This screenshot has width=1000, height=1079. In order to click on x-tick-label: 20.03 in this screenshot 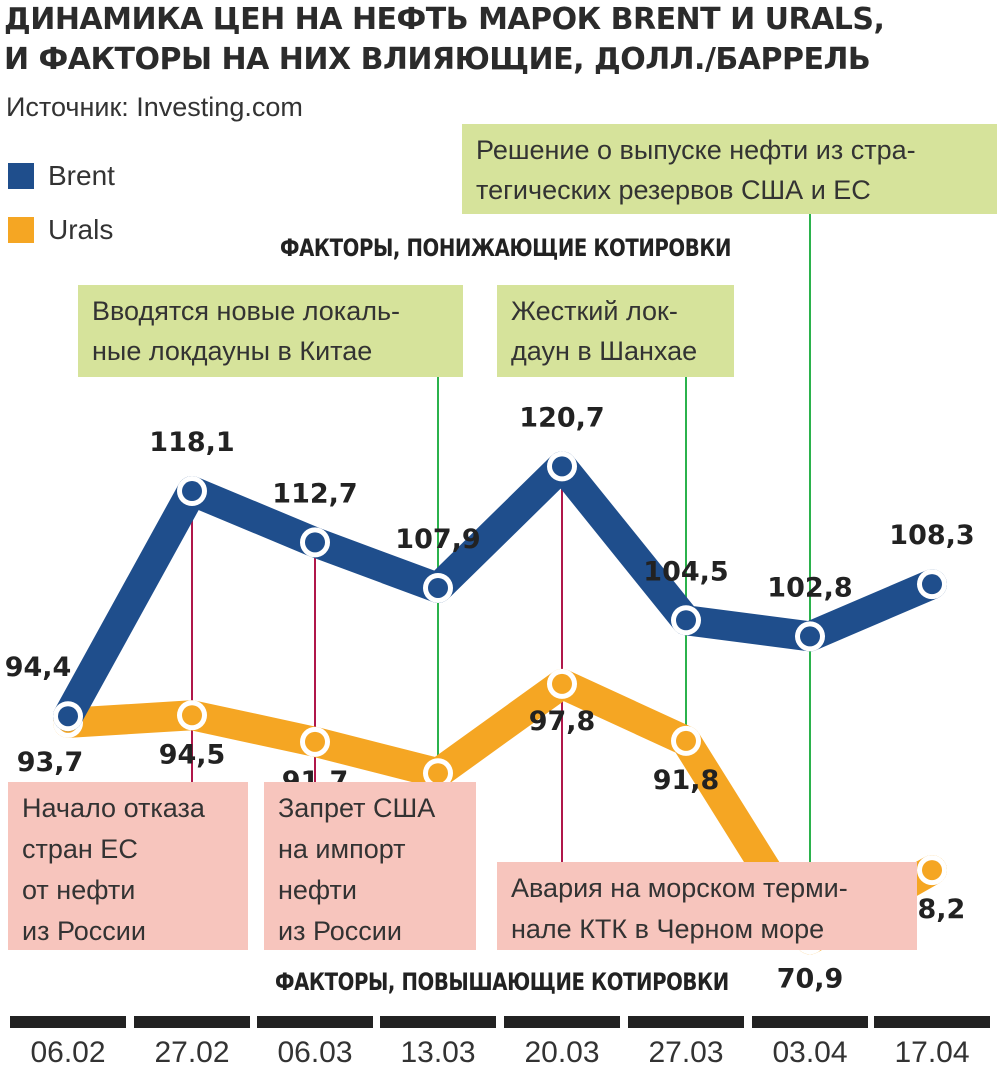, I will do `click(562, 1052)`.